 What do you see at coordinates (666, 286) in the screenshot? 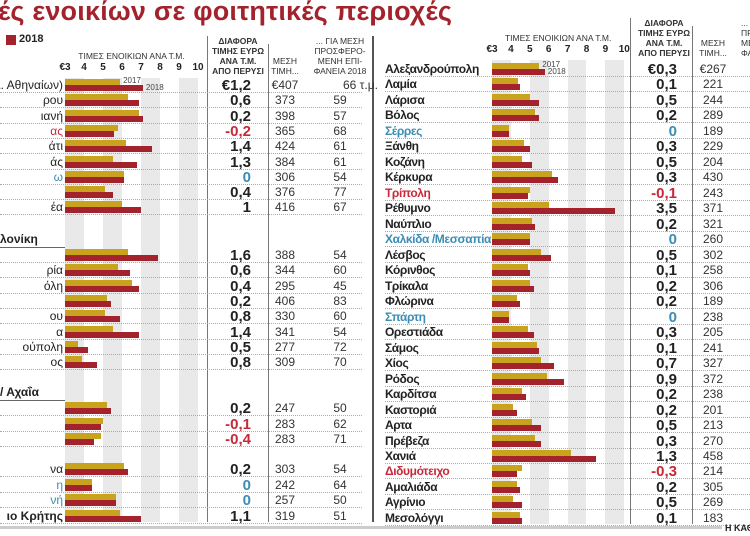
I see `diff-value: 0,2` at bounding box center [666, 286].